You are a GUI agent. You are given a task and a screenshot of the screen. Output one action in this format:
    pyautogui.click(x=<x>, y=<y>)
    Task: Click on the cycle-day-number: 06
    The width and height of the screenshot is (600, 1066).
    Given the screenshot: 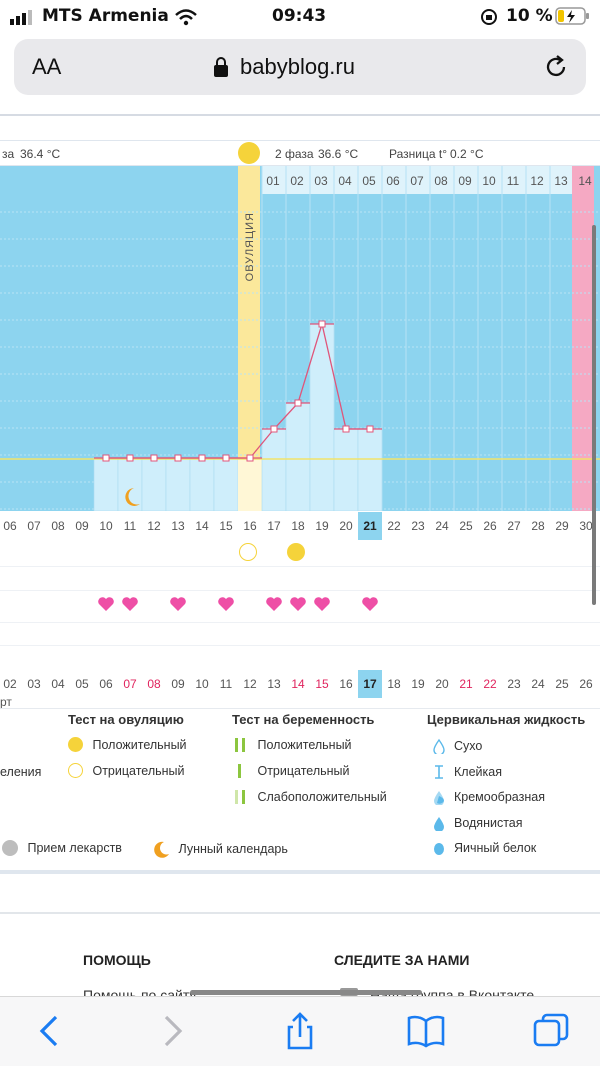 What is the action you would take?
    pyautogui.click(x=10, y=526)
    